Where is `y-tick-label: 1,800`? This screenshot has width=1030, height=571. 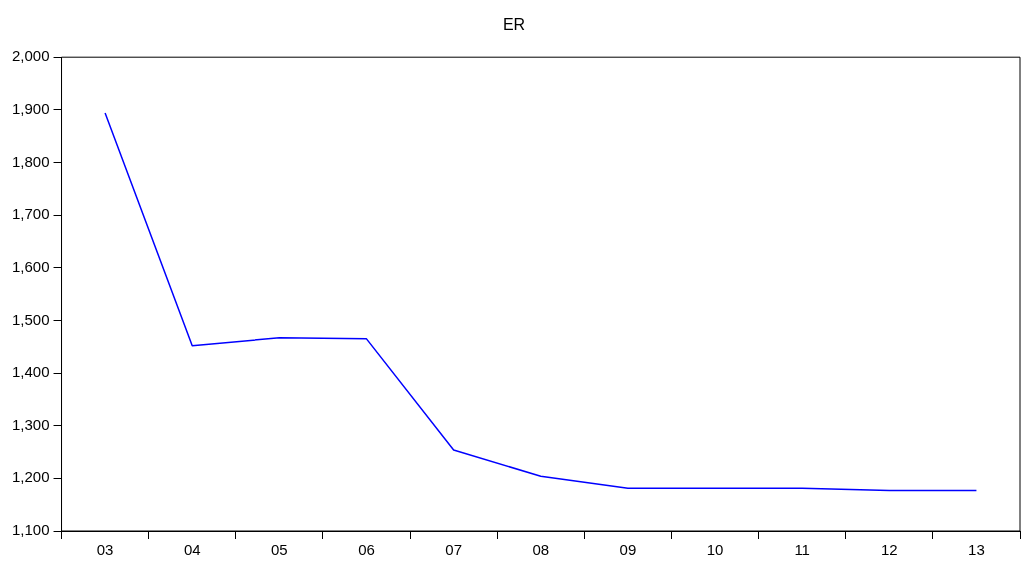
y-tick-label: 1,800 is located at coordinates (30, 161).